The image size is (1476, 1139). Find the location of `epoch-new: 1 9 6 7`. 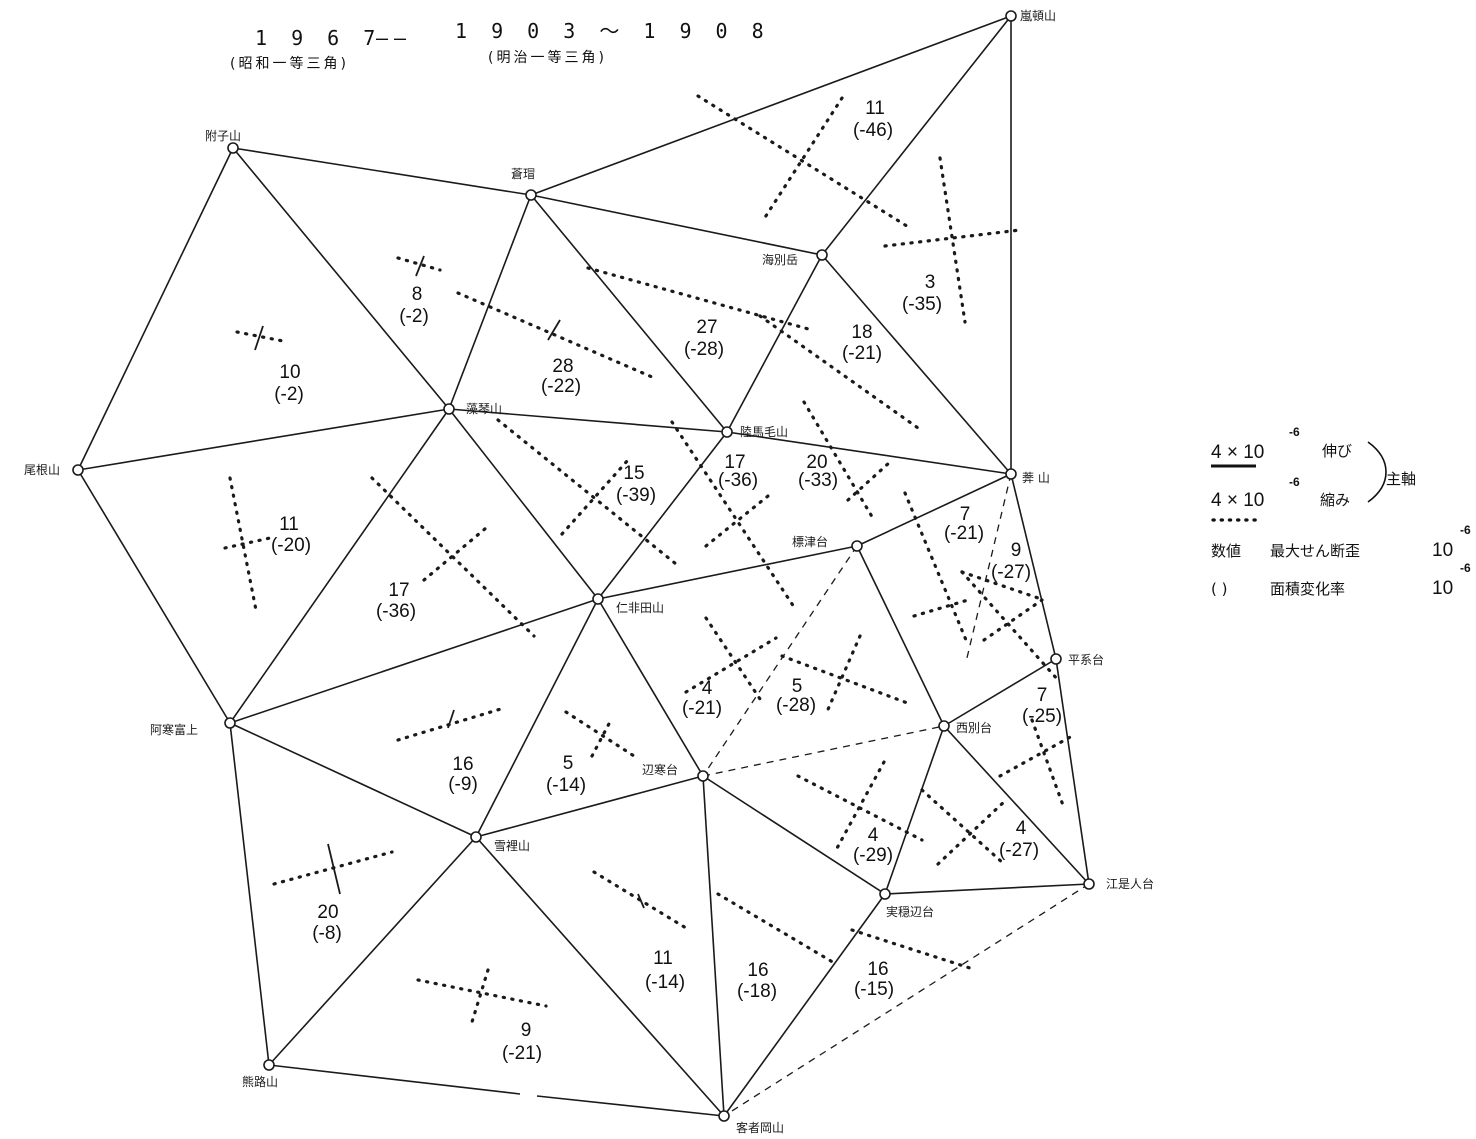

epoch-new: 1 9 6 7 is located at coordinates (318, 38).